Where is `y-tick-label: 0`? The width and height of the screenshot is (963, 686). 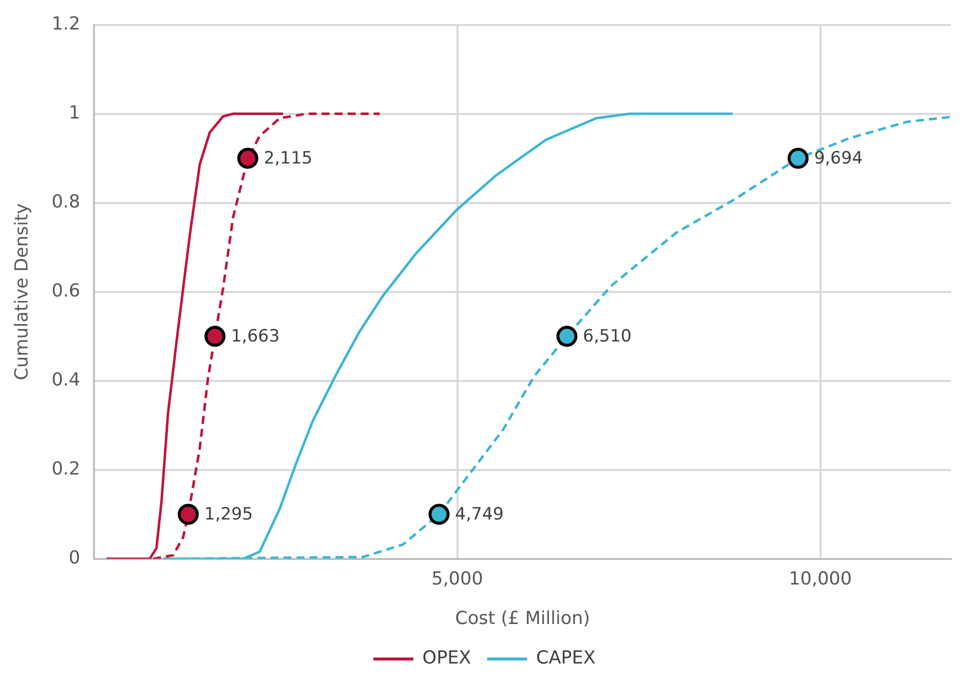
y-tick-label: 0 is located at coordinates (74, 557).